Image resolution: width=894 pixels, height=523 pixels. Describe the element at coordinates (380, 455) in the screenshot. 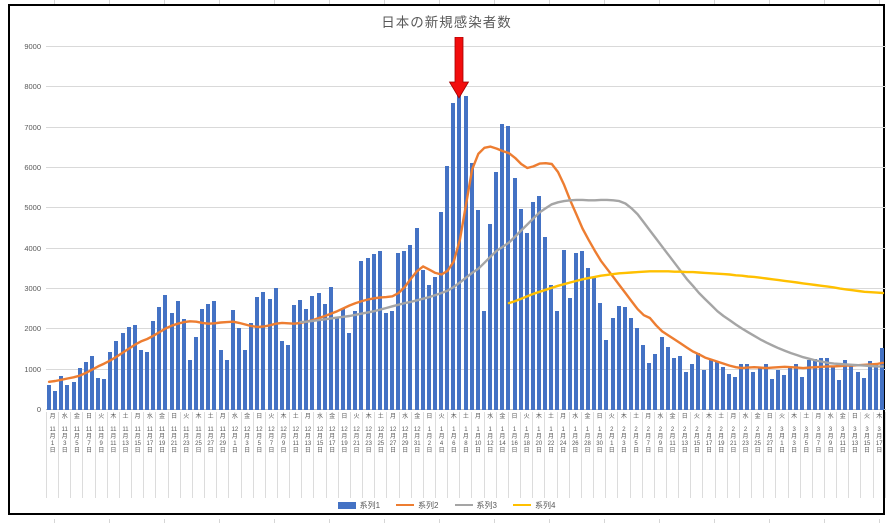

I see `x-tick-label: 土 12 月 25 日` at that location.